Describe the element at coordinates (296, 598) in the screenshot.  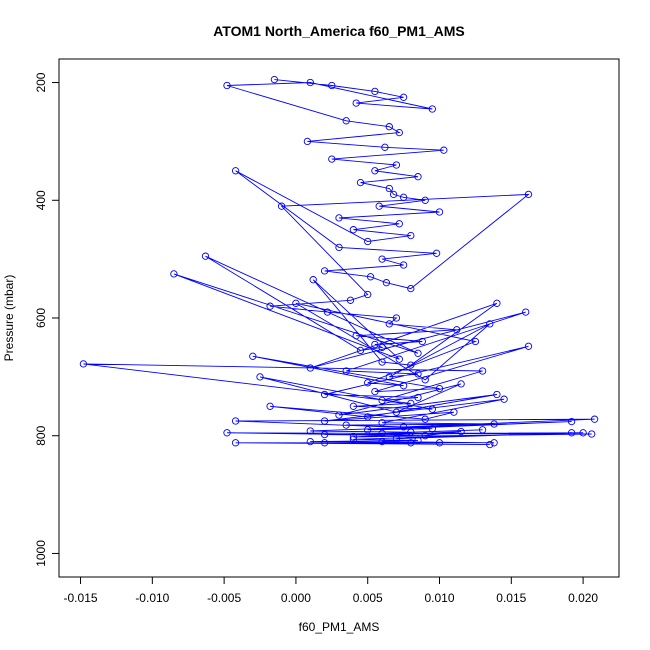
I see `x-tick-label: 0.000` at that location.